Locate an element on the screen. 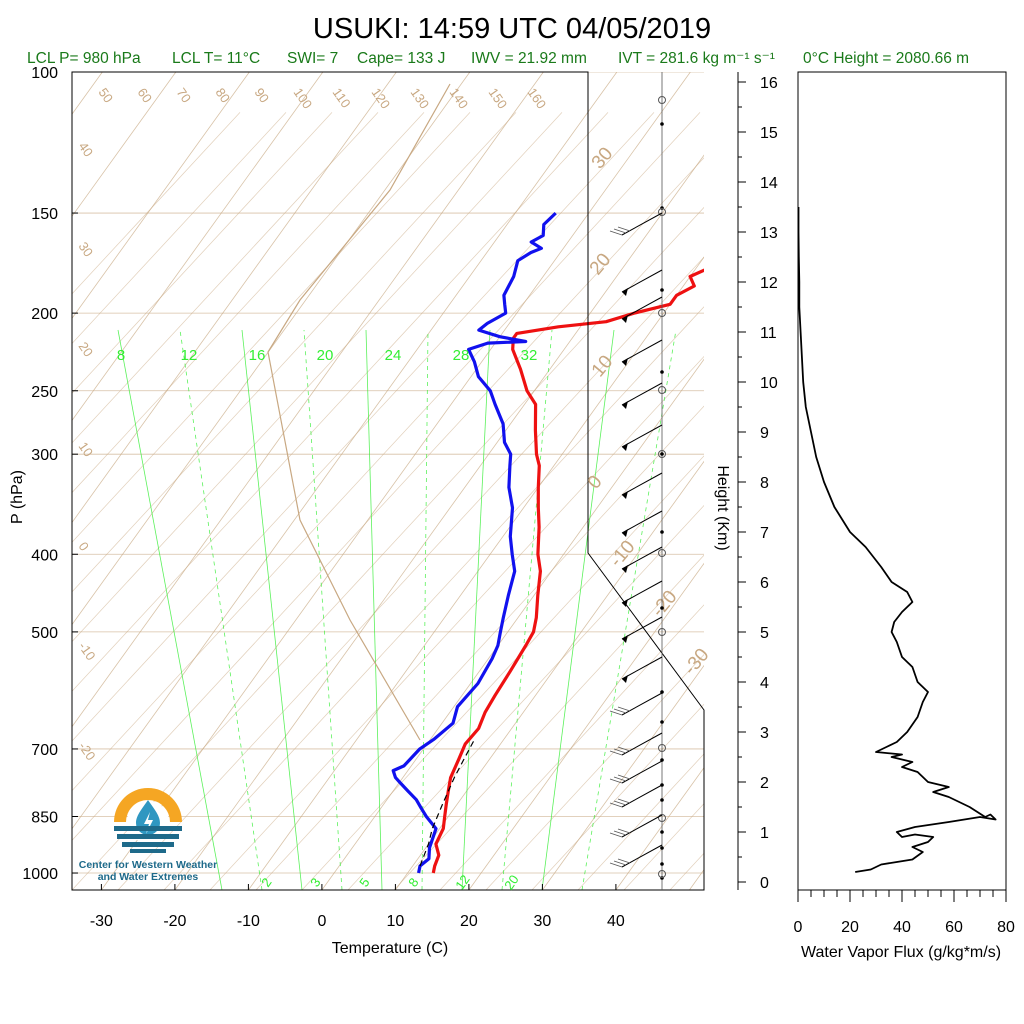  isotherm-label: -10 is located at coordinates (623, 554).